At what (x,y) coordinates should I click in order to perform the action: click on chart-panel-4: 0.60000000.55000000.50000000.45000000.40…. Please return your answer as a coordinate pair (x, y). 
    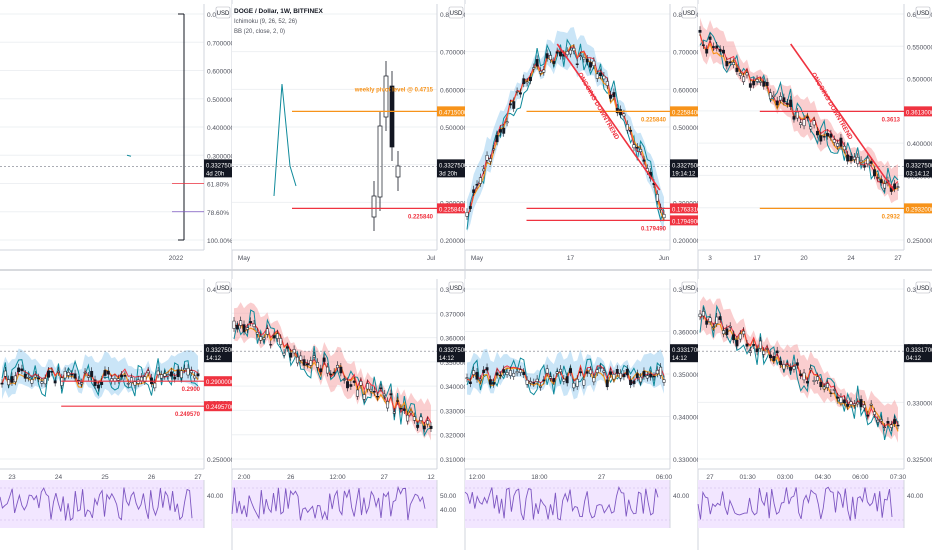
    Looking at the image, I should click on (815, 133).